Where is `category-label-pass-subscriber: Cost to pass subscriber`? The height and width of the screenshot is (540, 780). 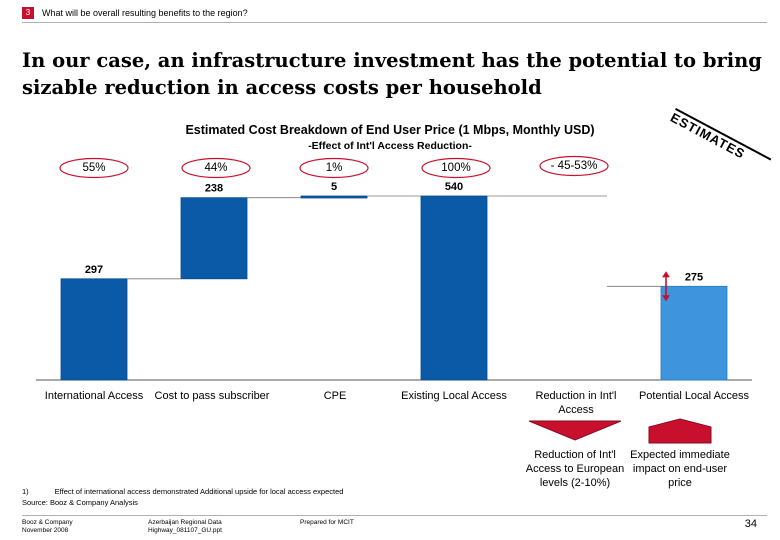
category-label-pass-subscriber: Cost to pass subscriber is located at coordinates (212, 396).